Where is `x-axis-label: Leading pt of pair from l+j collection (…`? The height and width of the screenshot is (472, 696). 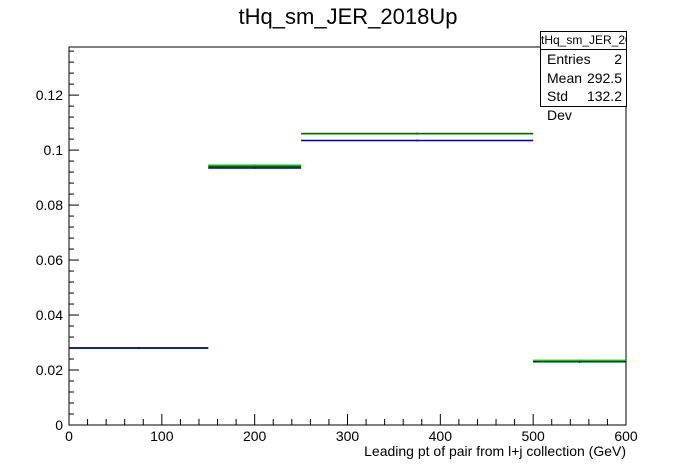
x-axis-label: Leading pt of pair from l+j collection (… is located at coordinates (495, 451).